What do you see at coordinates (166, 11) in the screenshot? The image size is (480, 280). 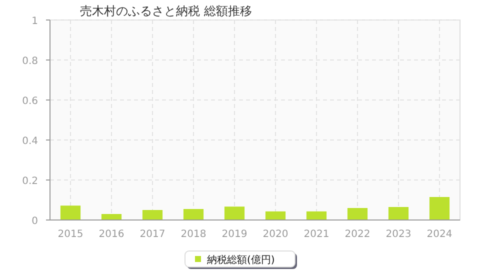 I see `chart-title: 売木村のふるさと納税 総額推移` at bounding box center [166, 11].